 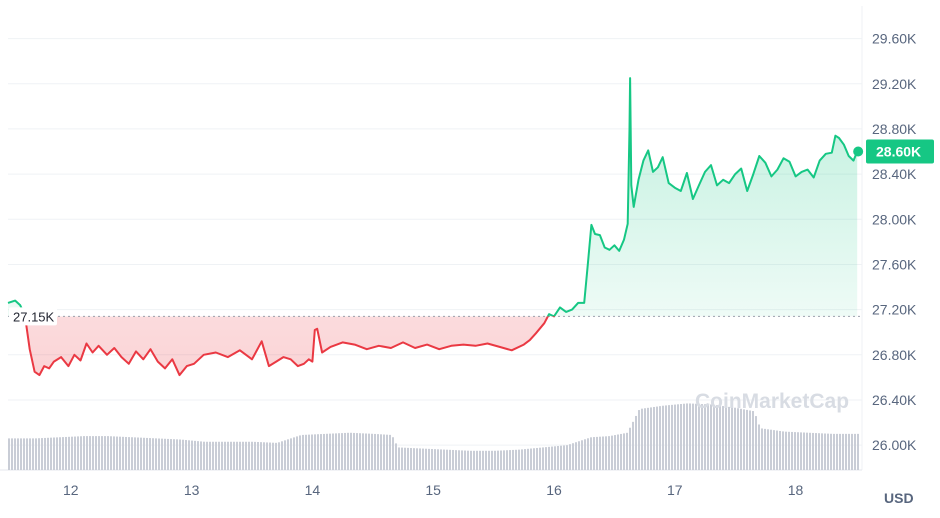 I want to click on y-tick-label: 26.80K, so click(x=894, y=355).